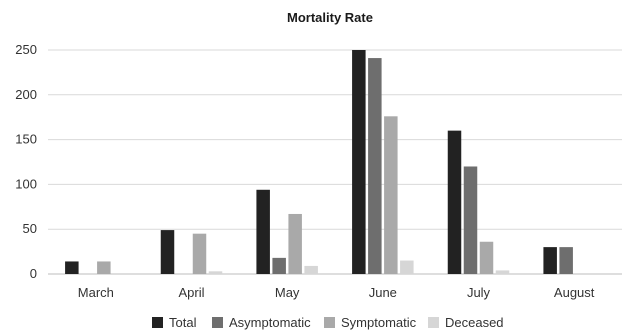 This screenshot has width=630, height=331. I want to click on x-tick-label: April, so click(191, 292).